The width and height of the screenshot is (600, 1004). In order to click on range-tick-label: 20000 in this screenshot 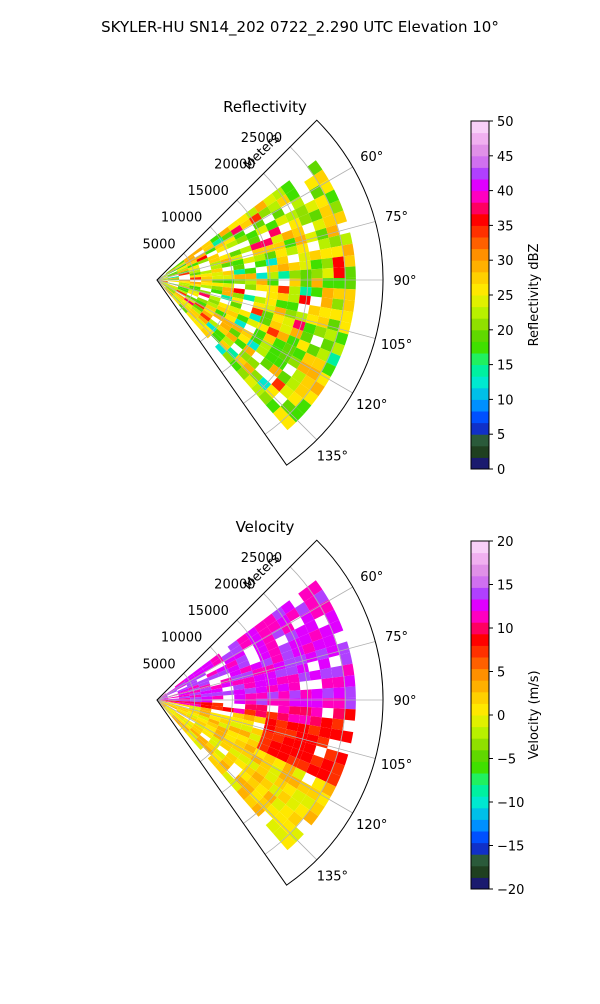, I will do `click(234, 584)`.